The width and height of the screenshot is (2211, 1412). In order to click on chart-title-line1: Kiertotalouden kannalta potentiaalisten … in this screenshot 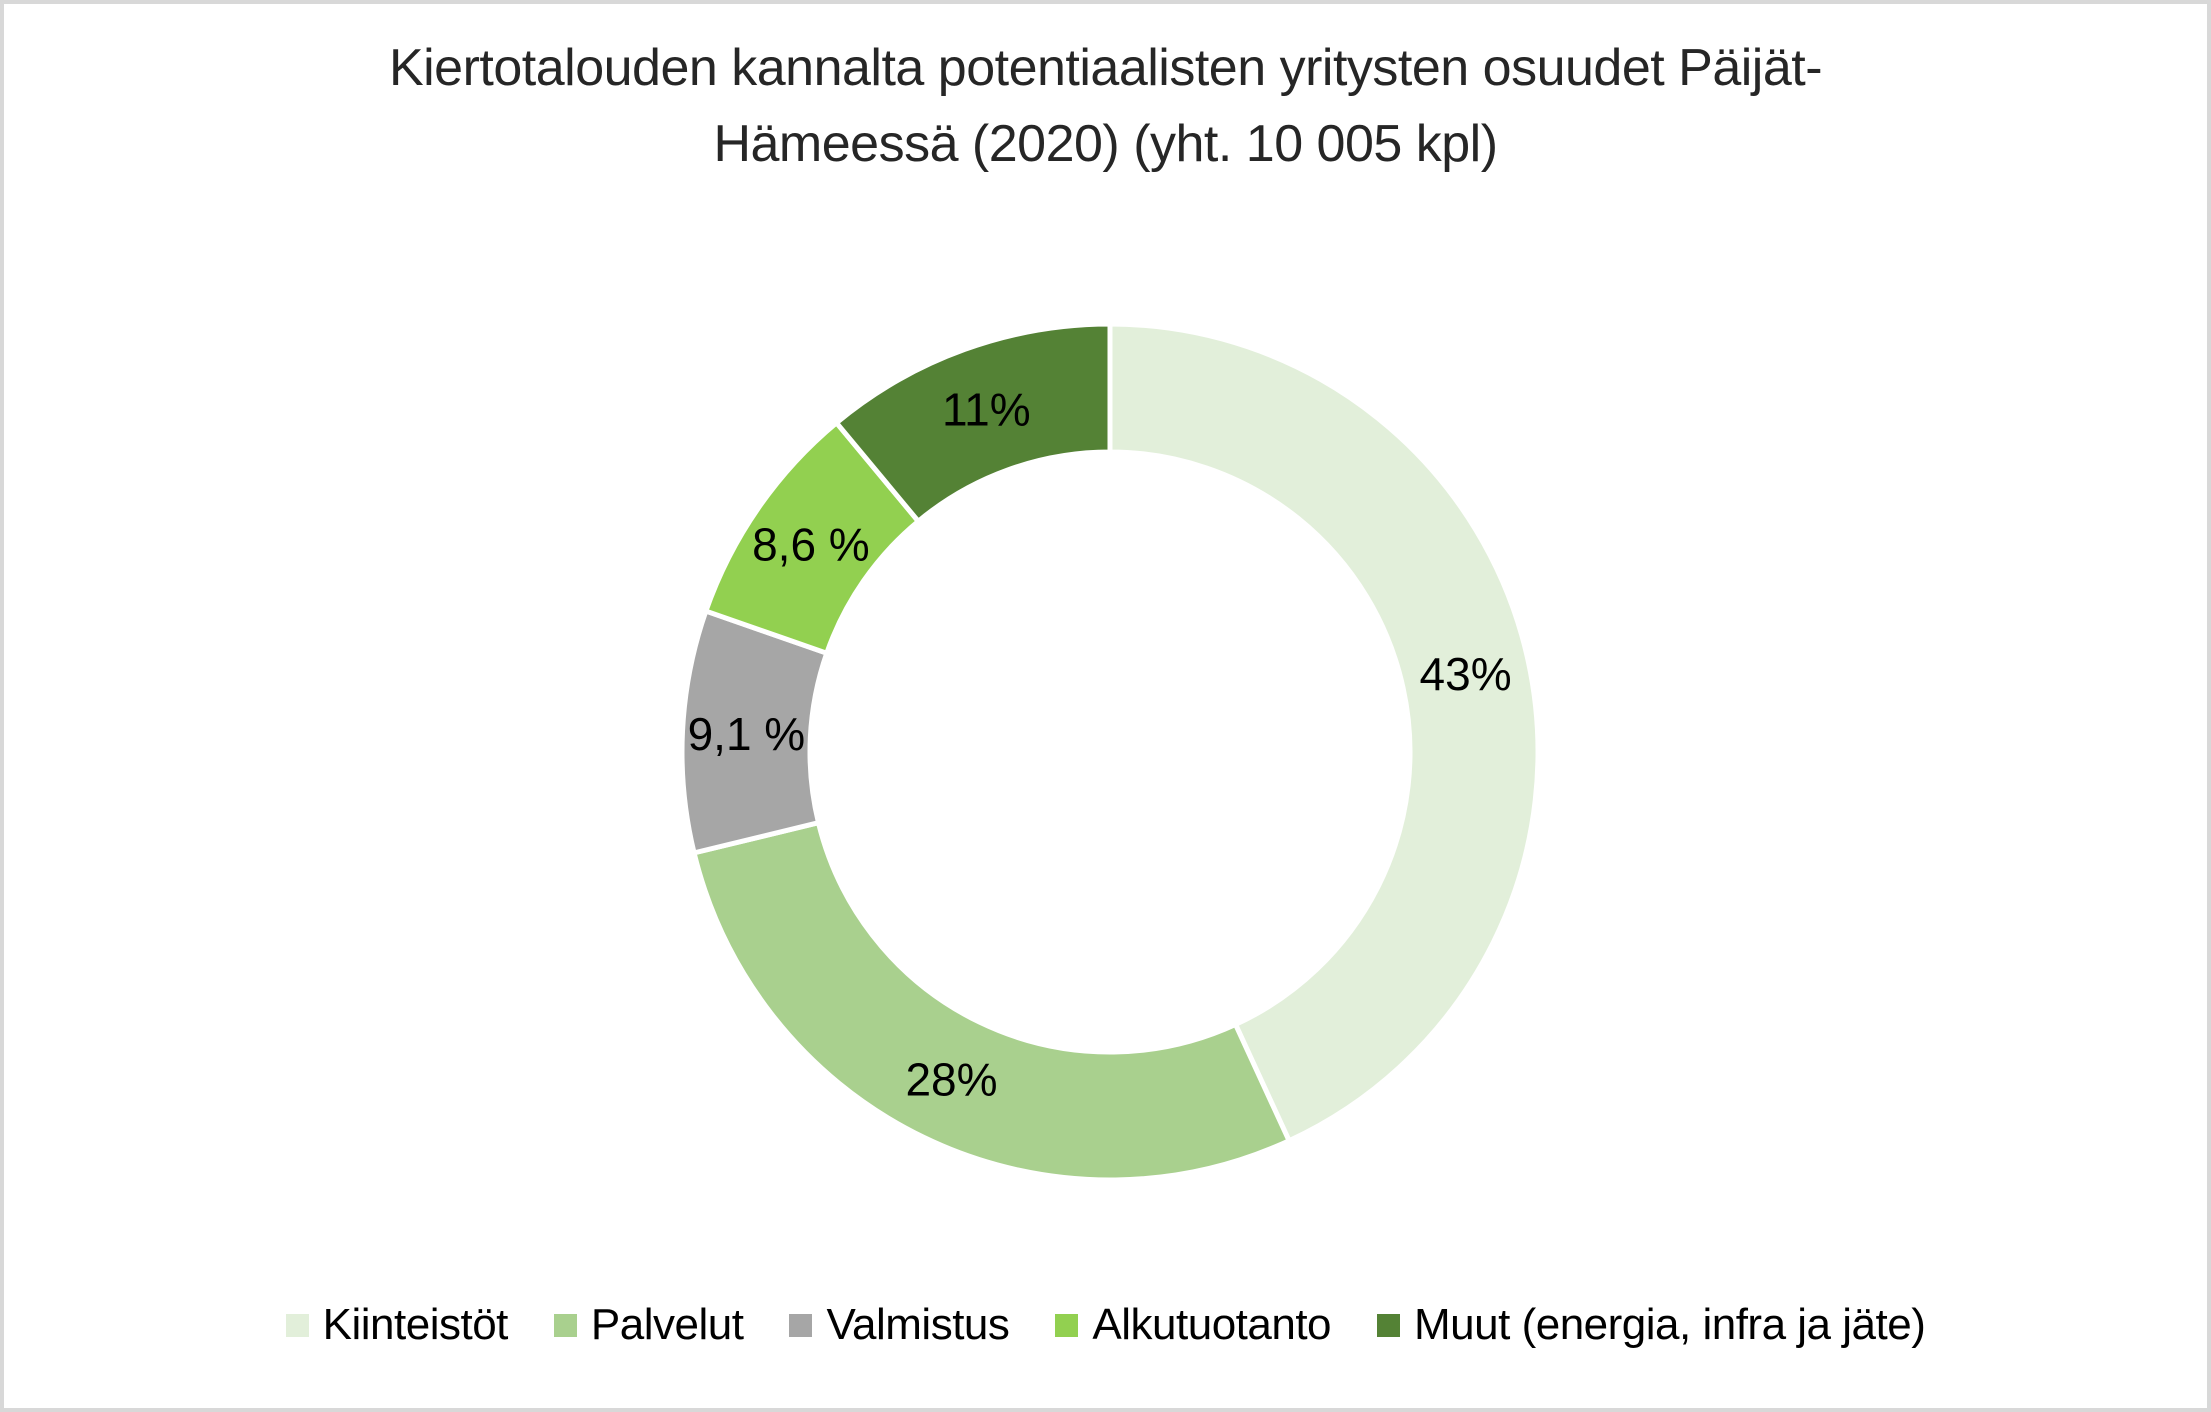, I will do `click(1105, 68)`.